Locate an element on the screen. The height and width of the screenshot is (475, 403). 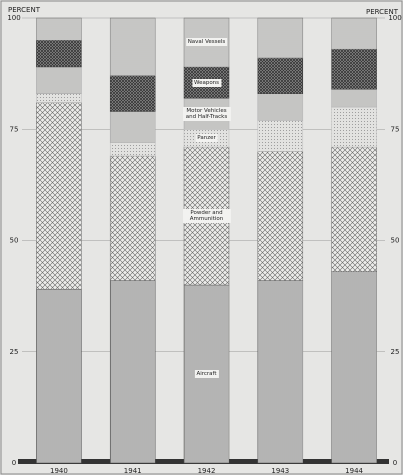
y-tick-label-right: 25 is located at coordinates (395, 352).